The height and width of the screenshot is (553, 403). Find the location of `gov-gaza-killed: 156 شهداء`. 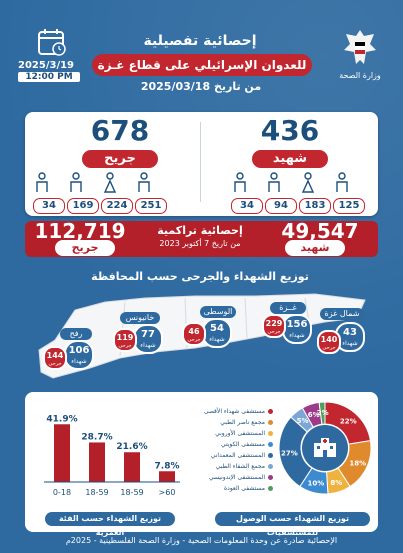

gov-gaza-killed: 156 شهداء is located at coordinates (297, 329).